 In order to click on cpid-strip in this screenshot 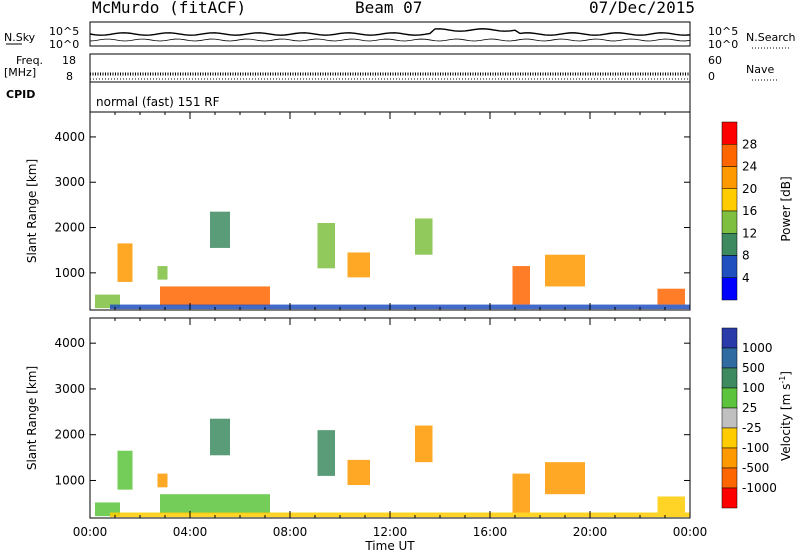, I will do `click(390, 97)`.